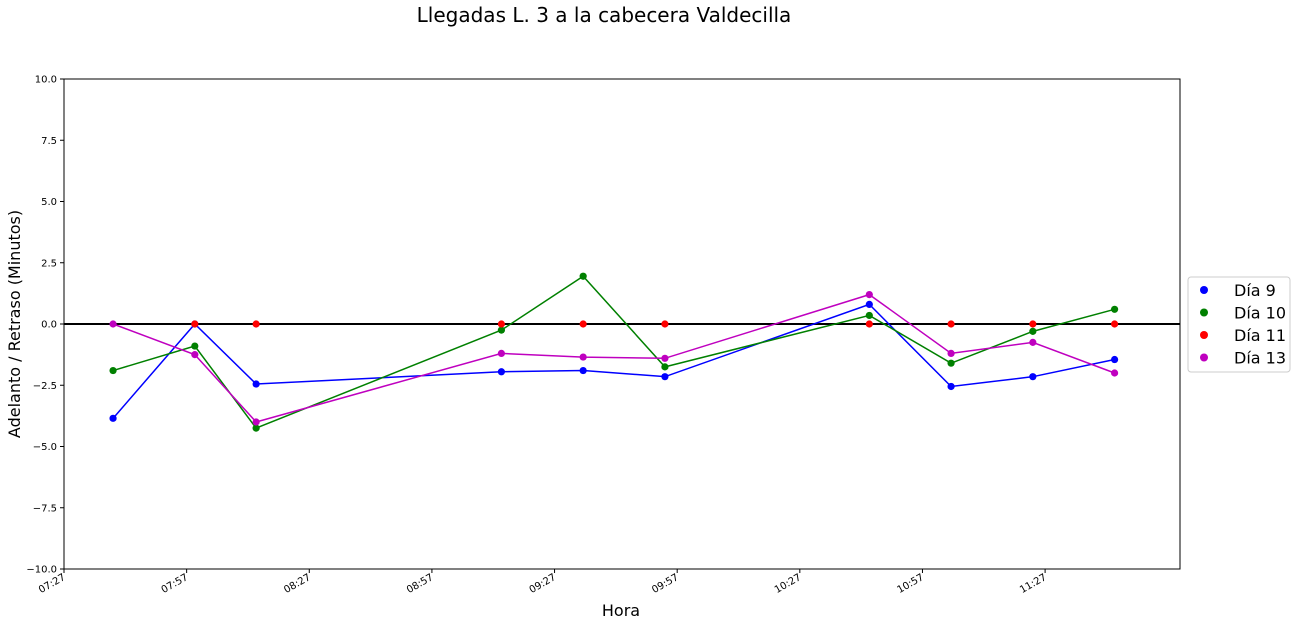 This screenshot has height=625, width=1297. I want to click on legend-label: Día 11, so click(1260, 335).